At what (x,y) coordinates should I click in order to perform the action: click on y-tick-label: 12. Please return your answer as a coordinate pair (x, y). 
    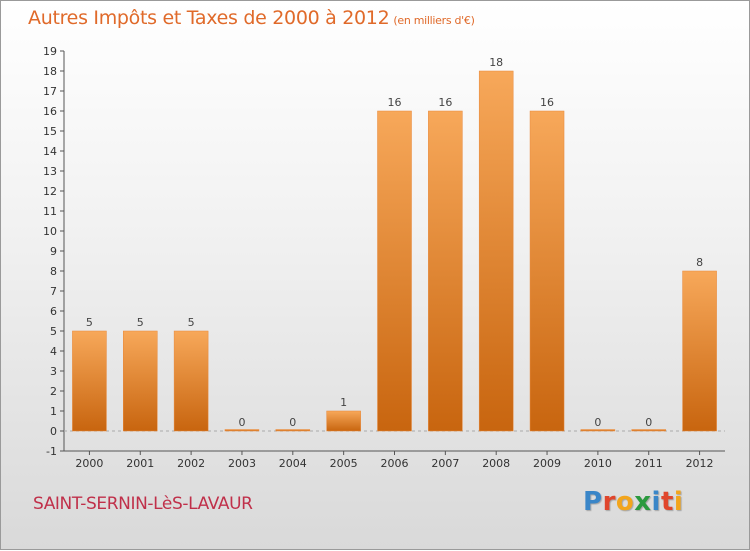
    Looking at the image, I should click on (50, 191).